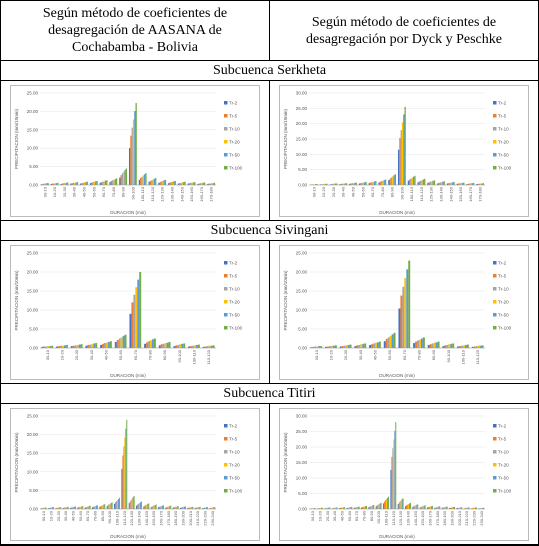 The image size is (539, 546). I want to click on legend-label: Tr-50, so click(234, 477).